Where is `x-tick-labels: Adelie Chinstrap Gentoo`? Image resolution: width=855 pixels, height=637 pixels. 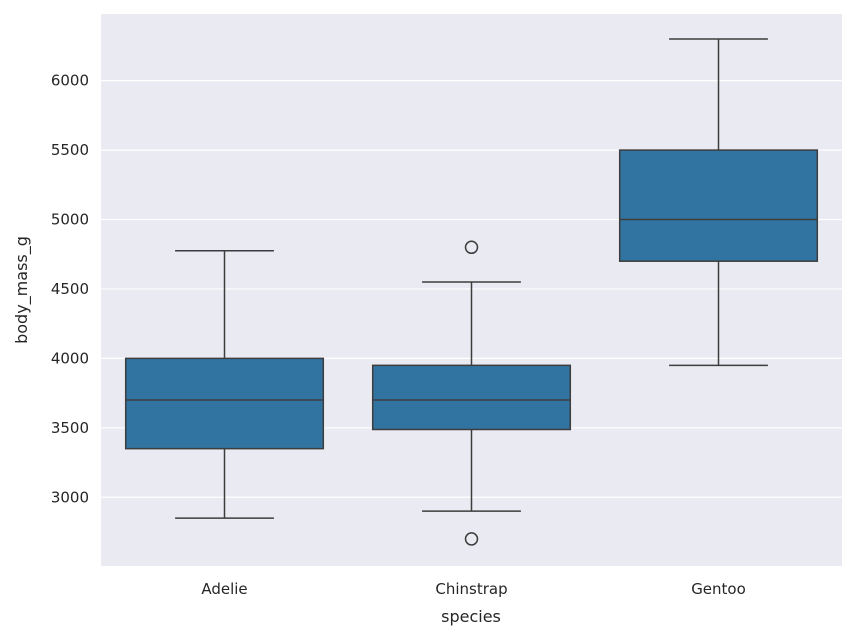
x-tick-labels: Adelie Chinstrap Gentoo is located at coordinates (473, 589).